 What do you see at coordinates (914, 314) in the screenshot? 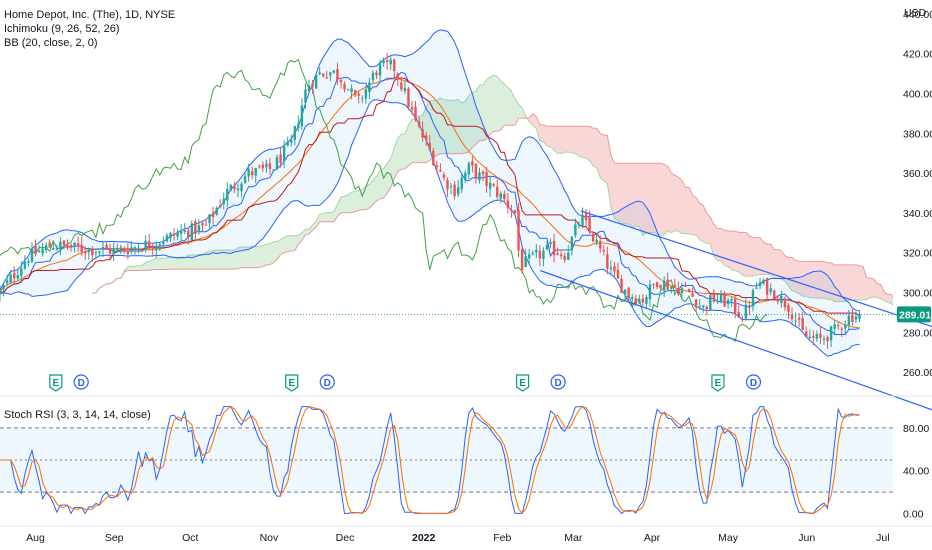
I see `last-price-tag: 289.01` at bounding box center [914, 314].